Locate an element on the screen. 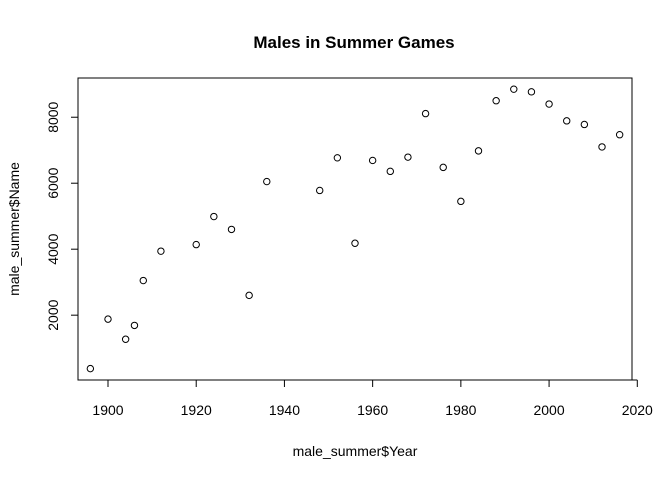 This screenshot has height=485, width=672. x-tick-label: 1940 is located at coordinates (284, 410).